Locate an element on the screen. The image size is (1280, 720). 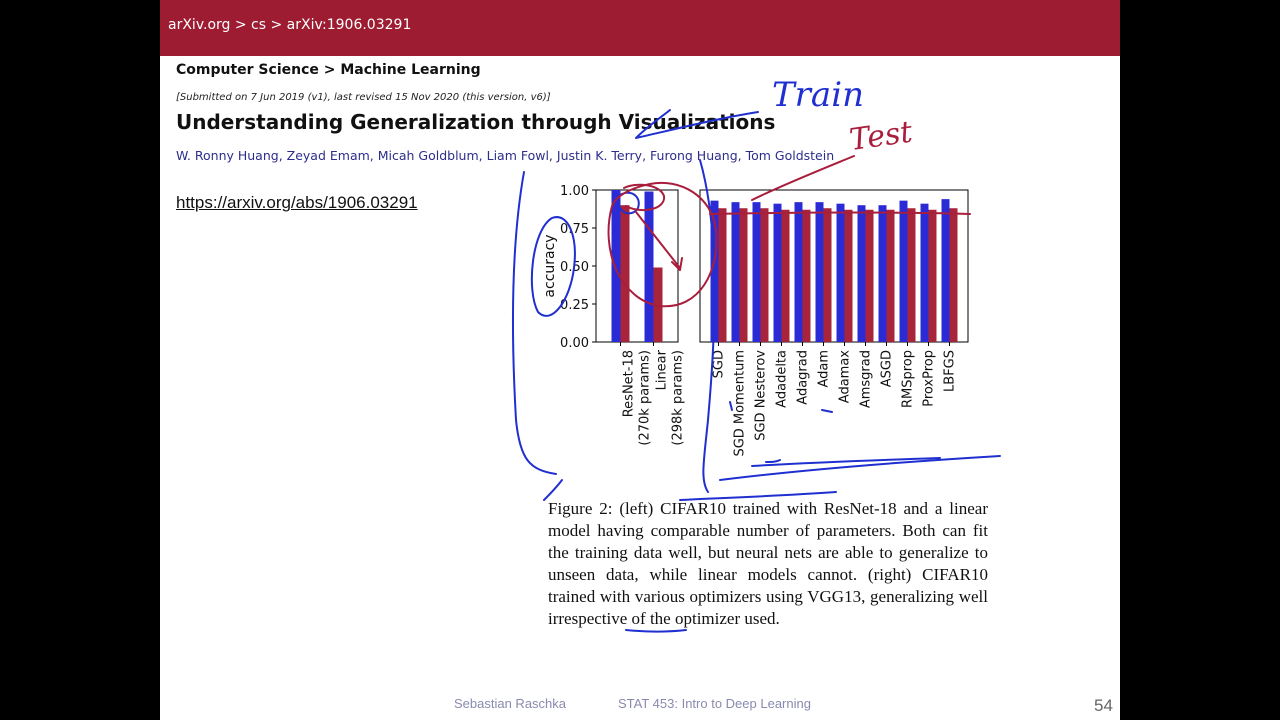
x-tick-label: ASGD is located at coordinates (887, 368).